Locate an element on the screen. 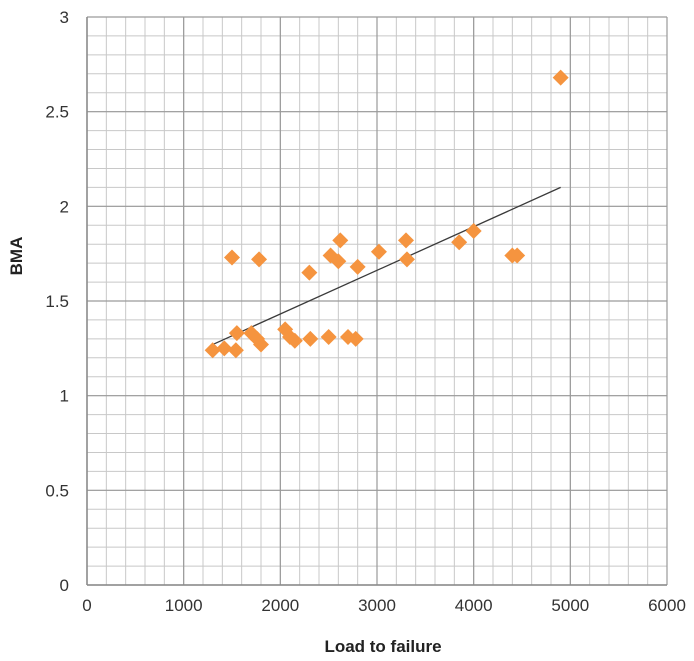 This screenshot has height=661, width=694. x-tick-label: 4000 is located at coordinates (474, 605).